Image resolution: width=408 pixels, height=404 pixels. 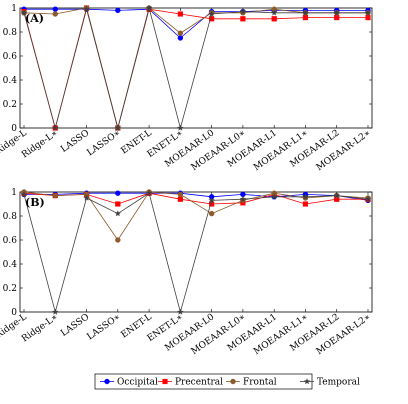 What do you see at coordinates (34, 18) in the screenshot?
I see `panel-label: (A)` at bounding box center [34, 18].